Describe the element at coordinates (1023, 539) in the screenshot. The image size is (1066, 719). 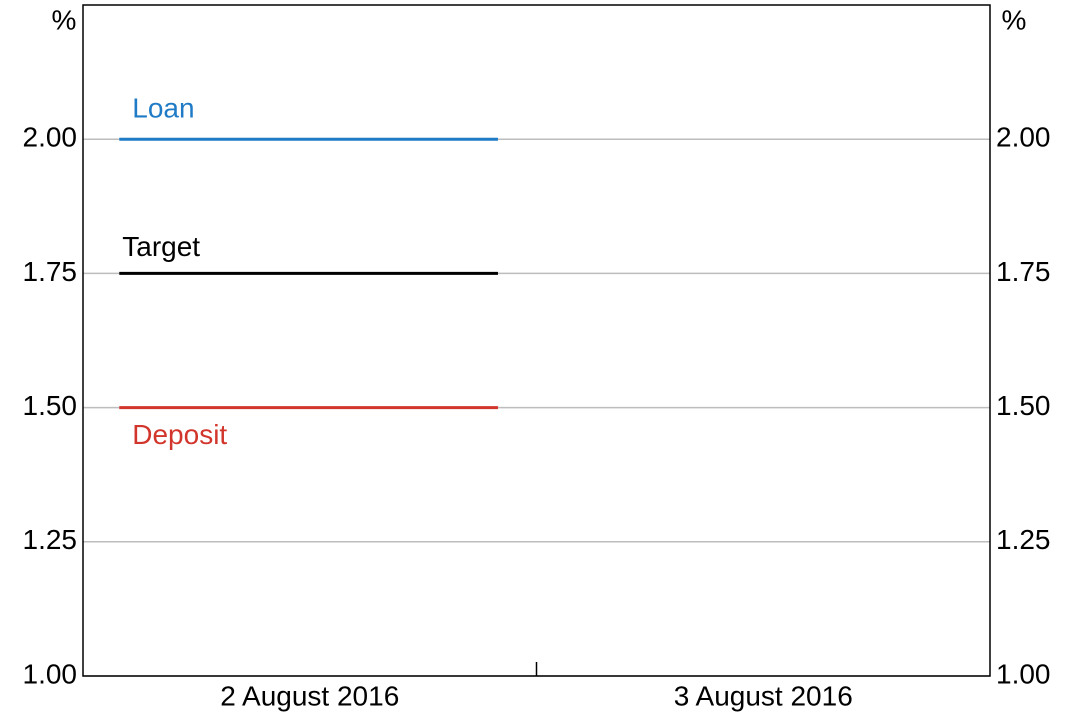
I see `y2-tick-label: 1.25` at that location.